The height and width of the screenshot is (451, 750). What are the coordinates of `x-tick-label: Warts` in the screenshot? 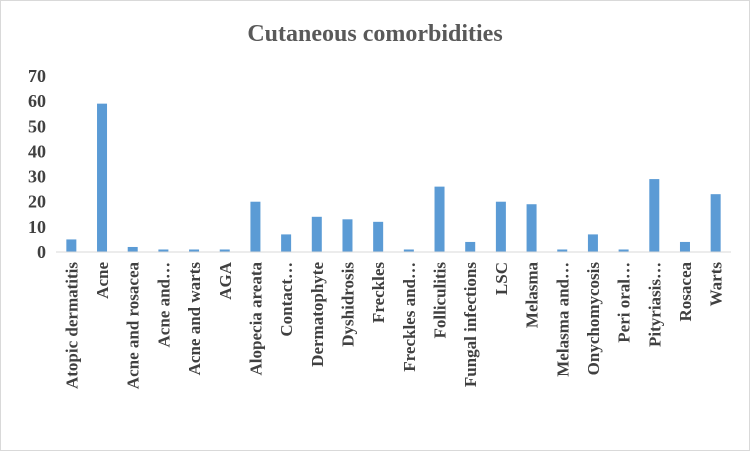 It's located at (716, 284).